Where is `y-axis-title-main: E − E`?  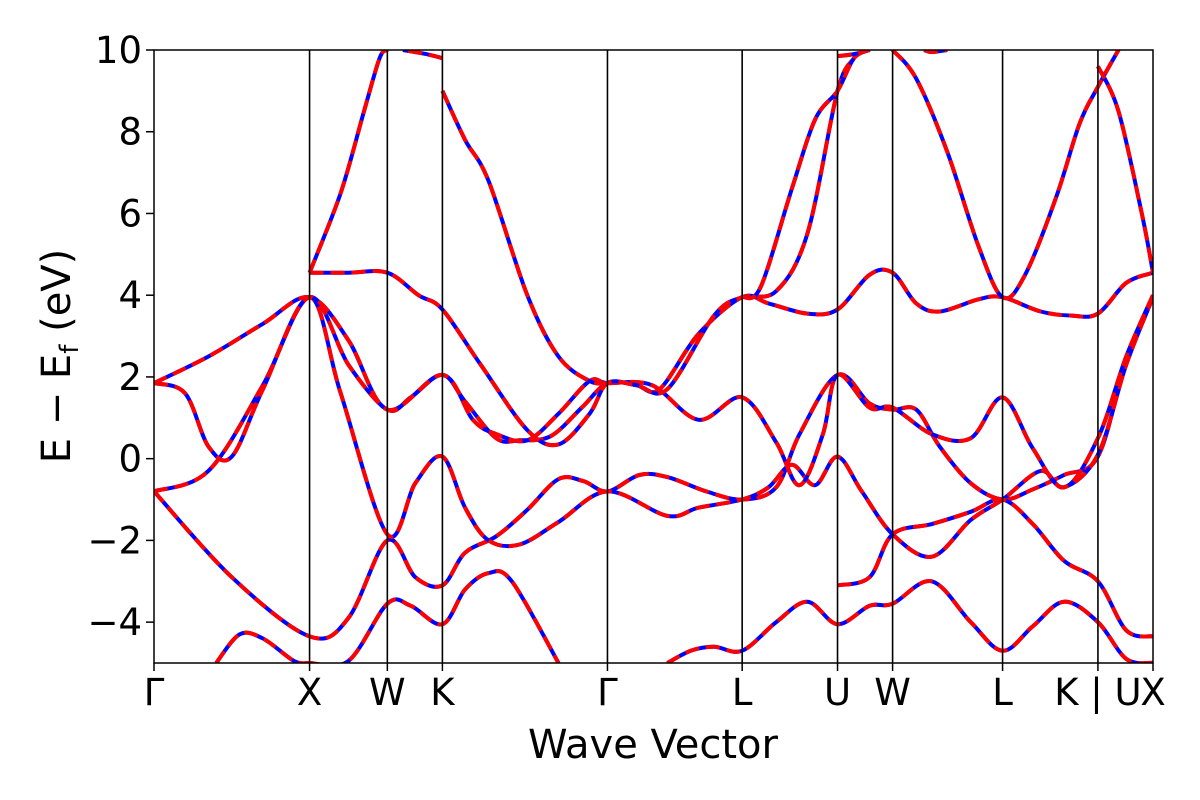
y-axis-title-main: E − E is located at coordinates (57, 409).